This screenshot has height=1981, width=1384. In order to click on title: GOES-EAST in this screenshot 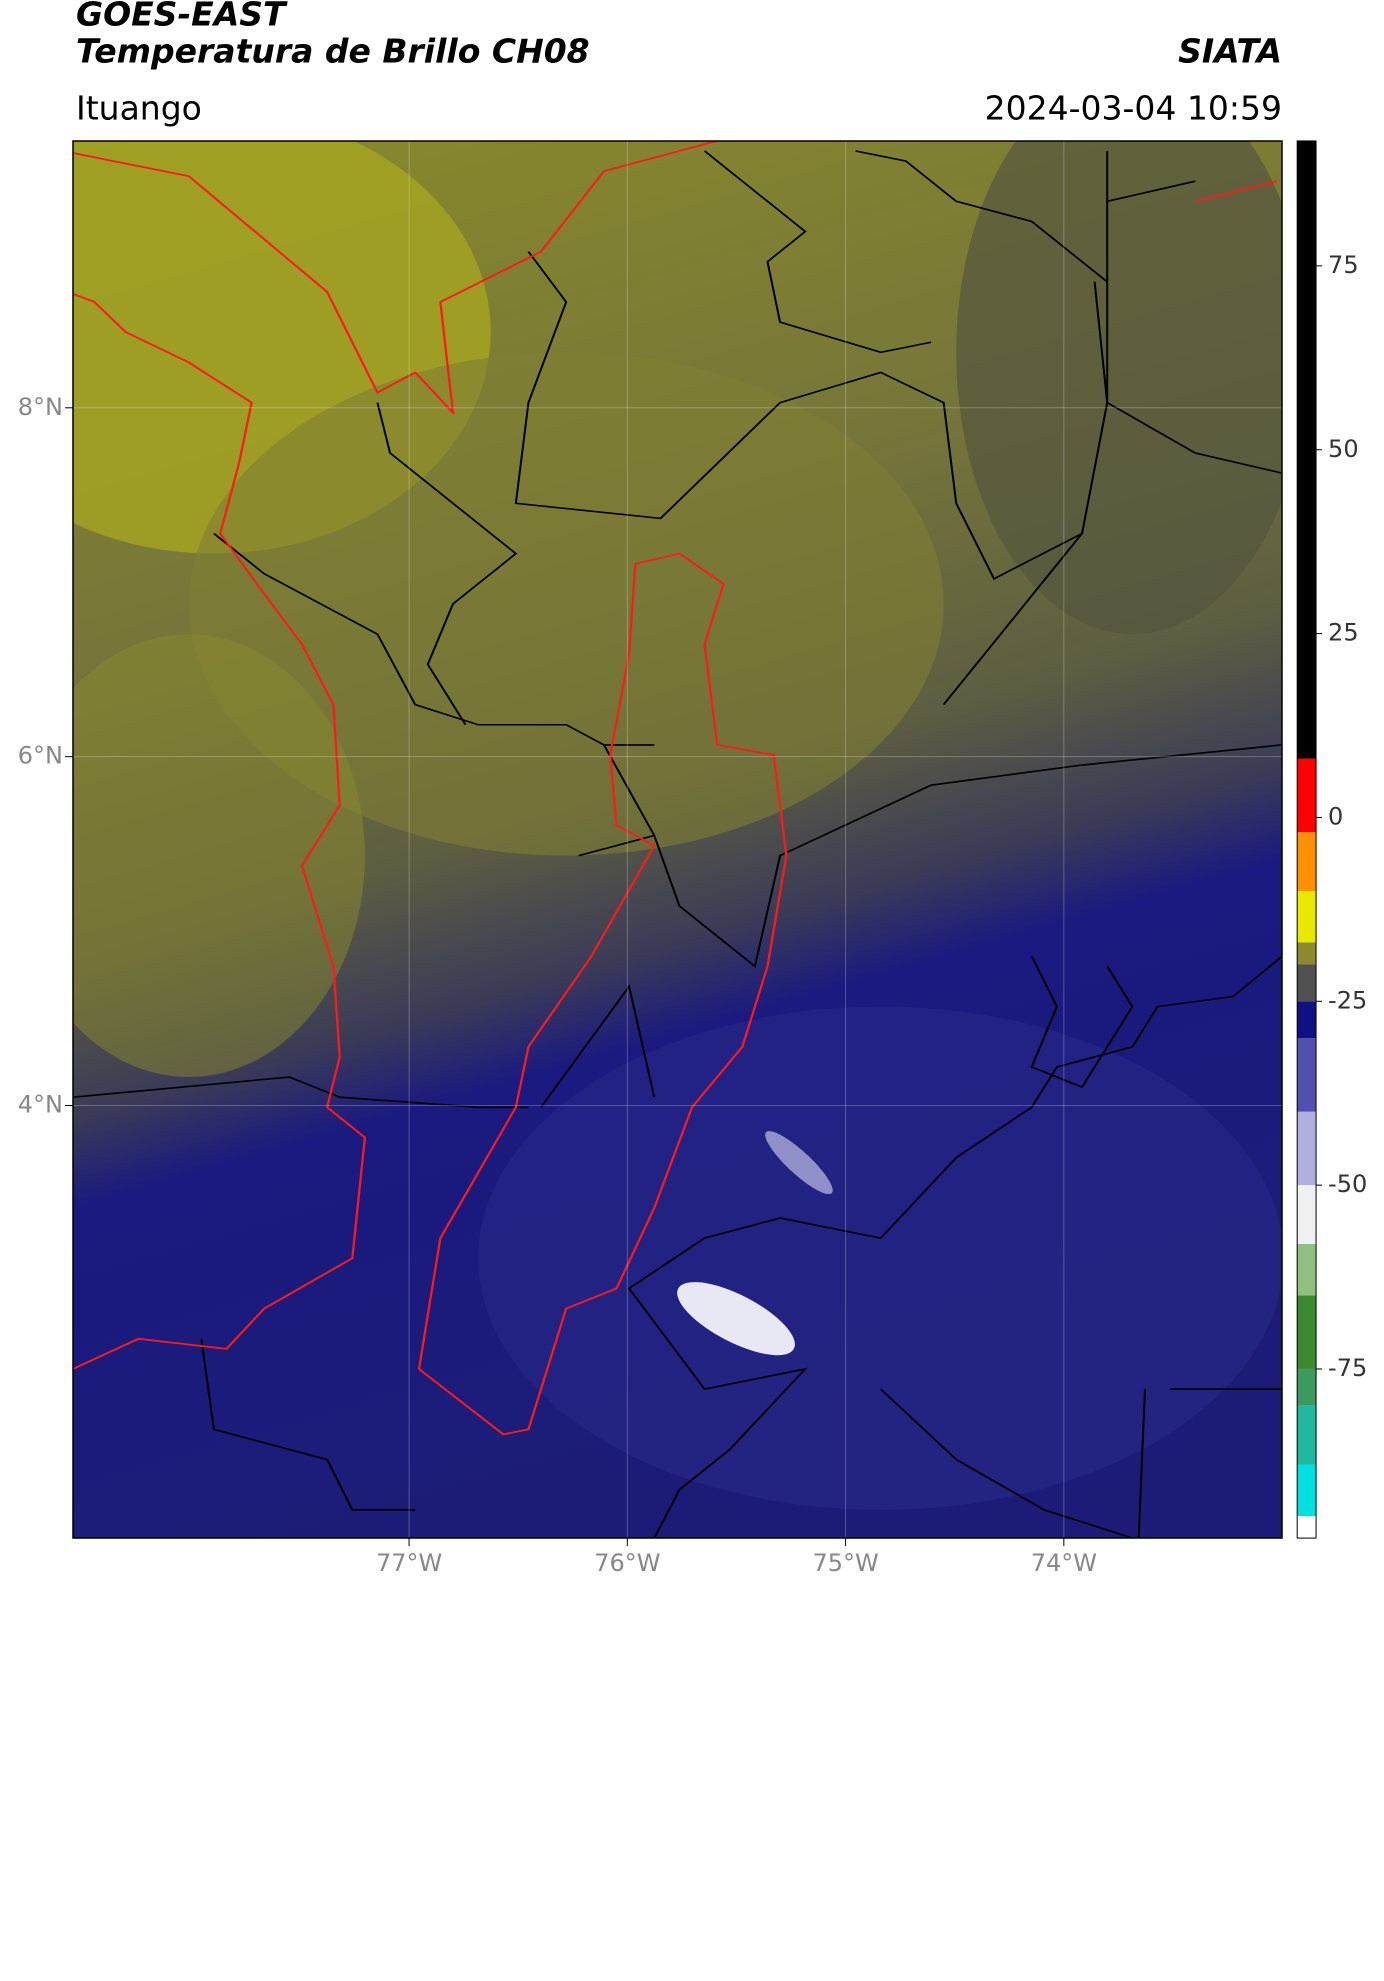, I will do `click(182, 17)`.